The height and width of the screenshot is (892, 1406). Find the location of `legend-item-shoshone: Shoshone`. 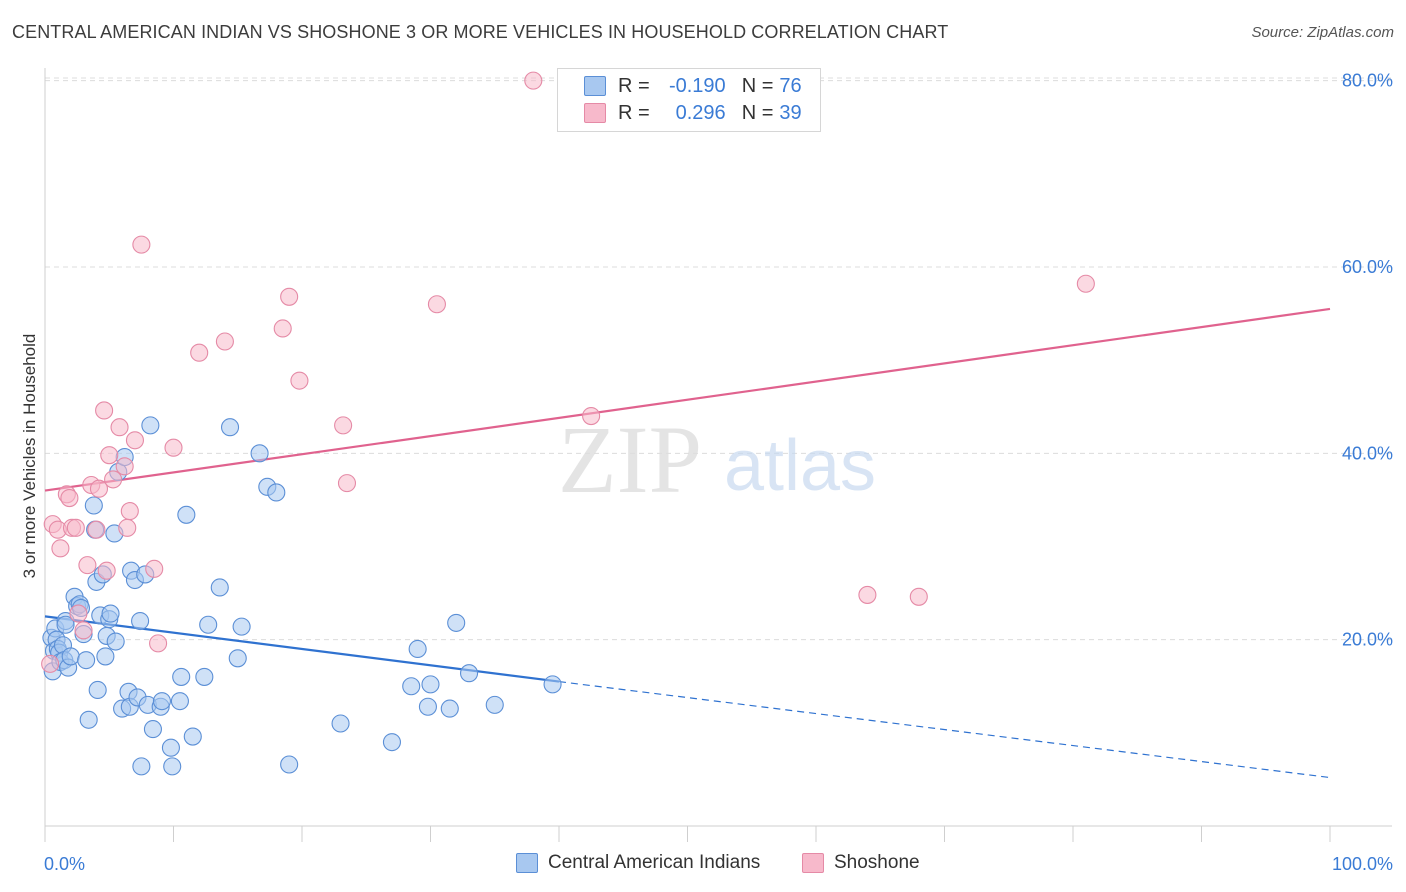

legend-item-shoshone: Shoshone is located at coordinates (861, 863).